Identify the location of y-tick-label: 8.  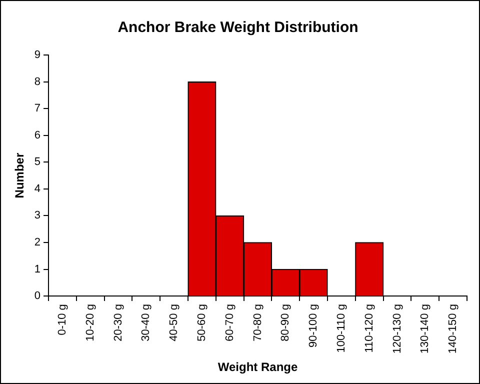
(37, 82).